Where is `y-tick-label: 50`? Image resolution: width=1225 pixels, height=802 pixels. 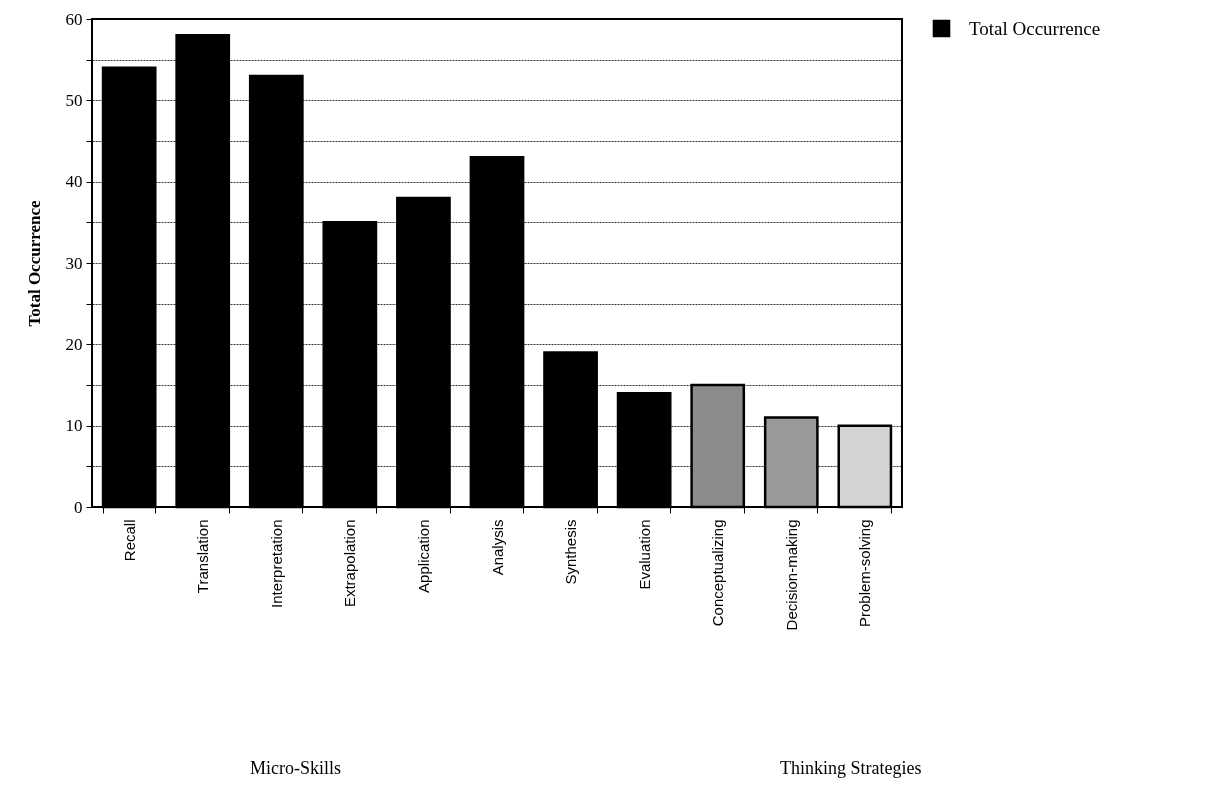
y-tick-label: 50 is located at coordinates (74, 100).